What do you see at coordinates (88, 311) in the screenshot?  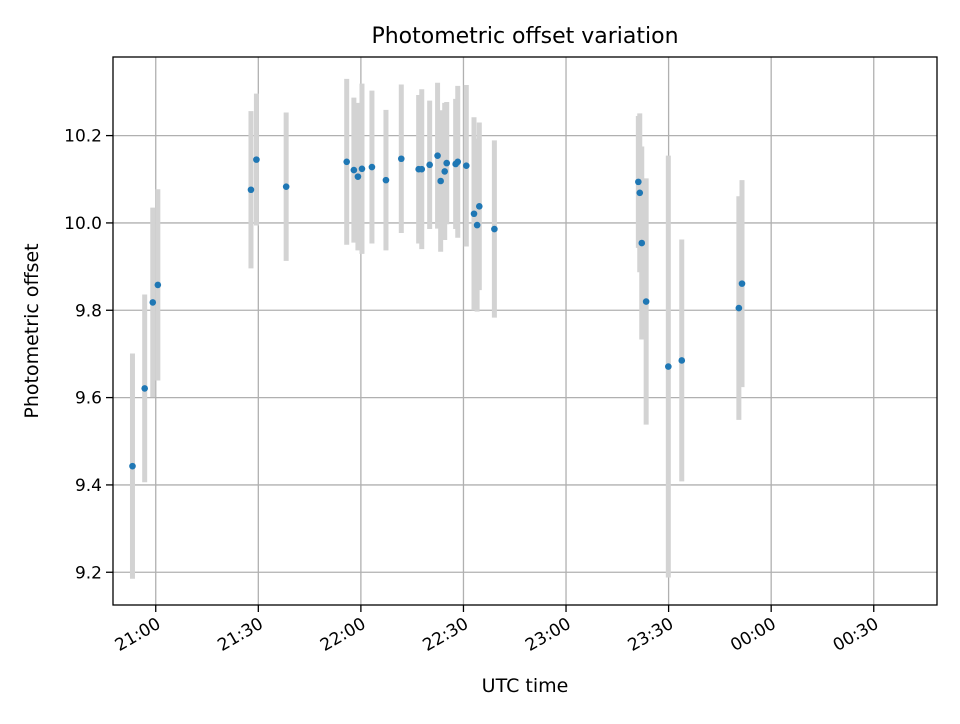 I see `y-tick-label: 9.8` at bounding box center [88, 311].